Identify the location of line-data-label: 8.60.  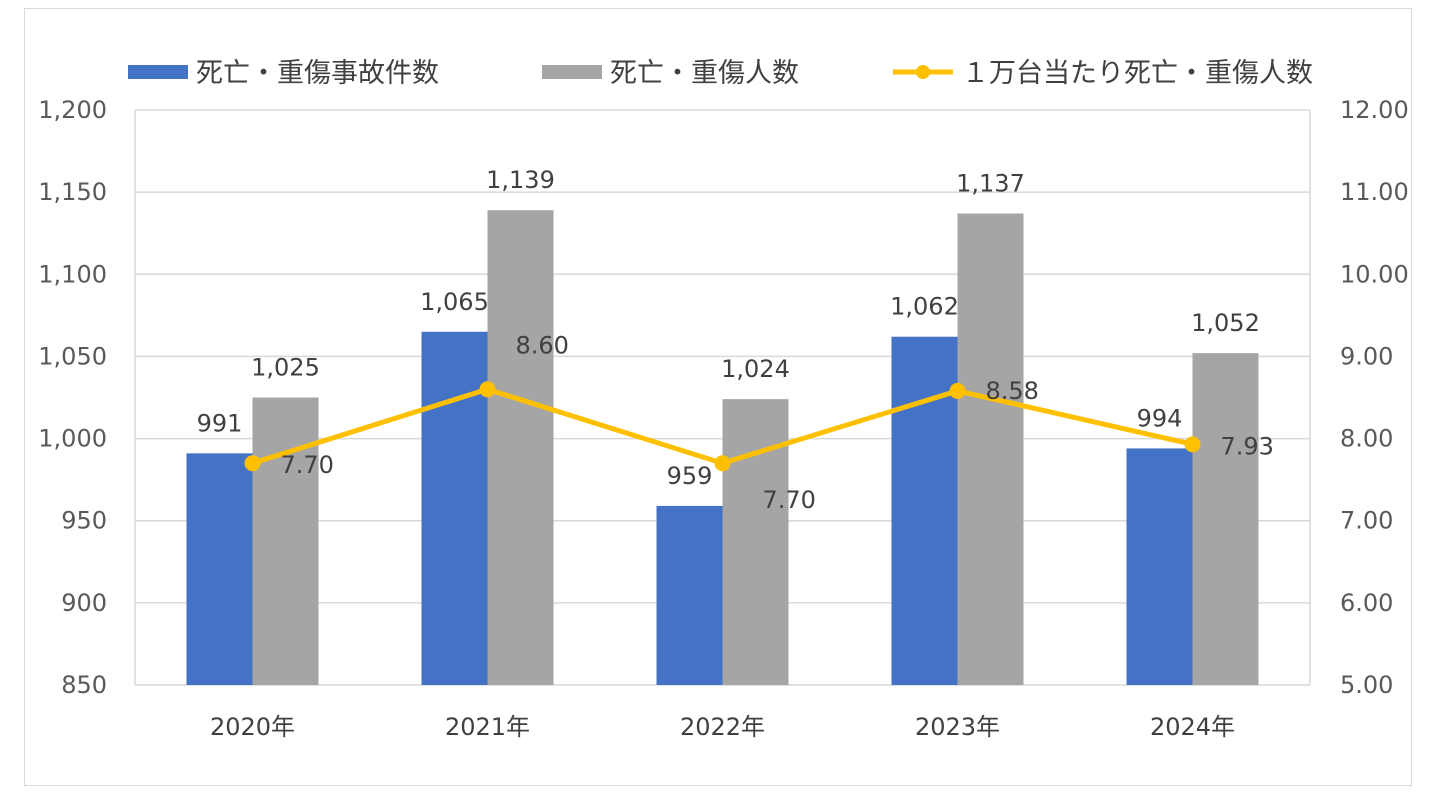
(542, 345).